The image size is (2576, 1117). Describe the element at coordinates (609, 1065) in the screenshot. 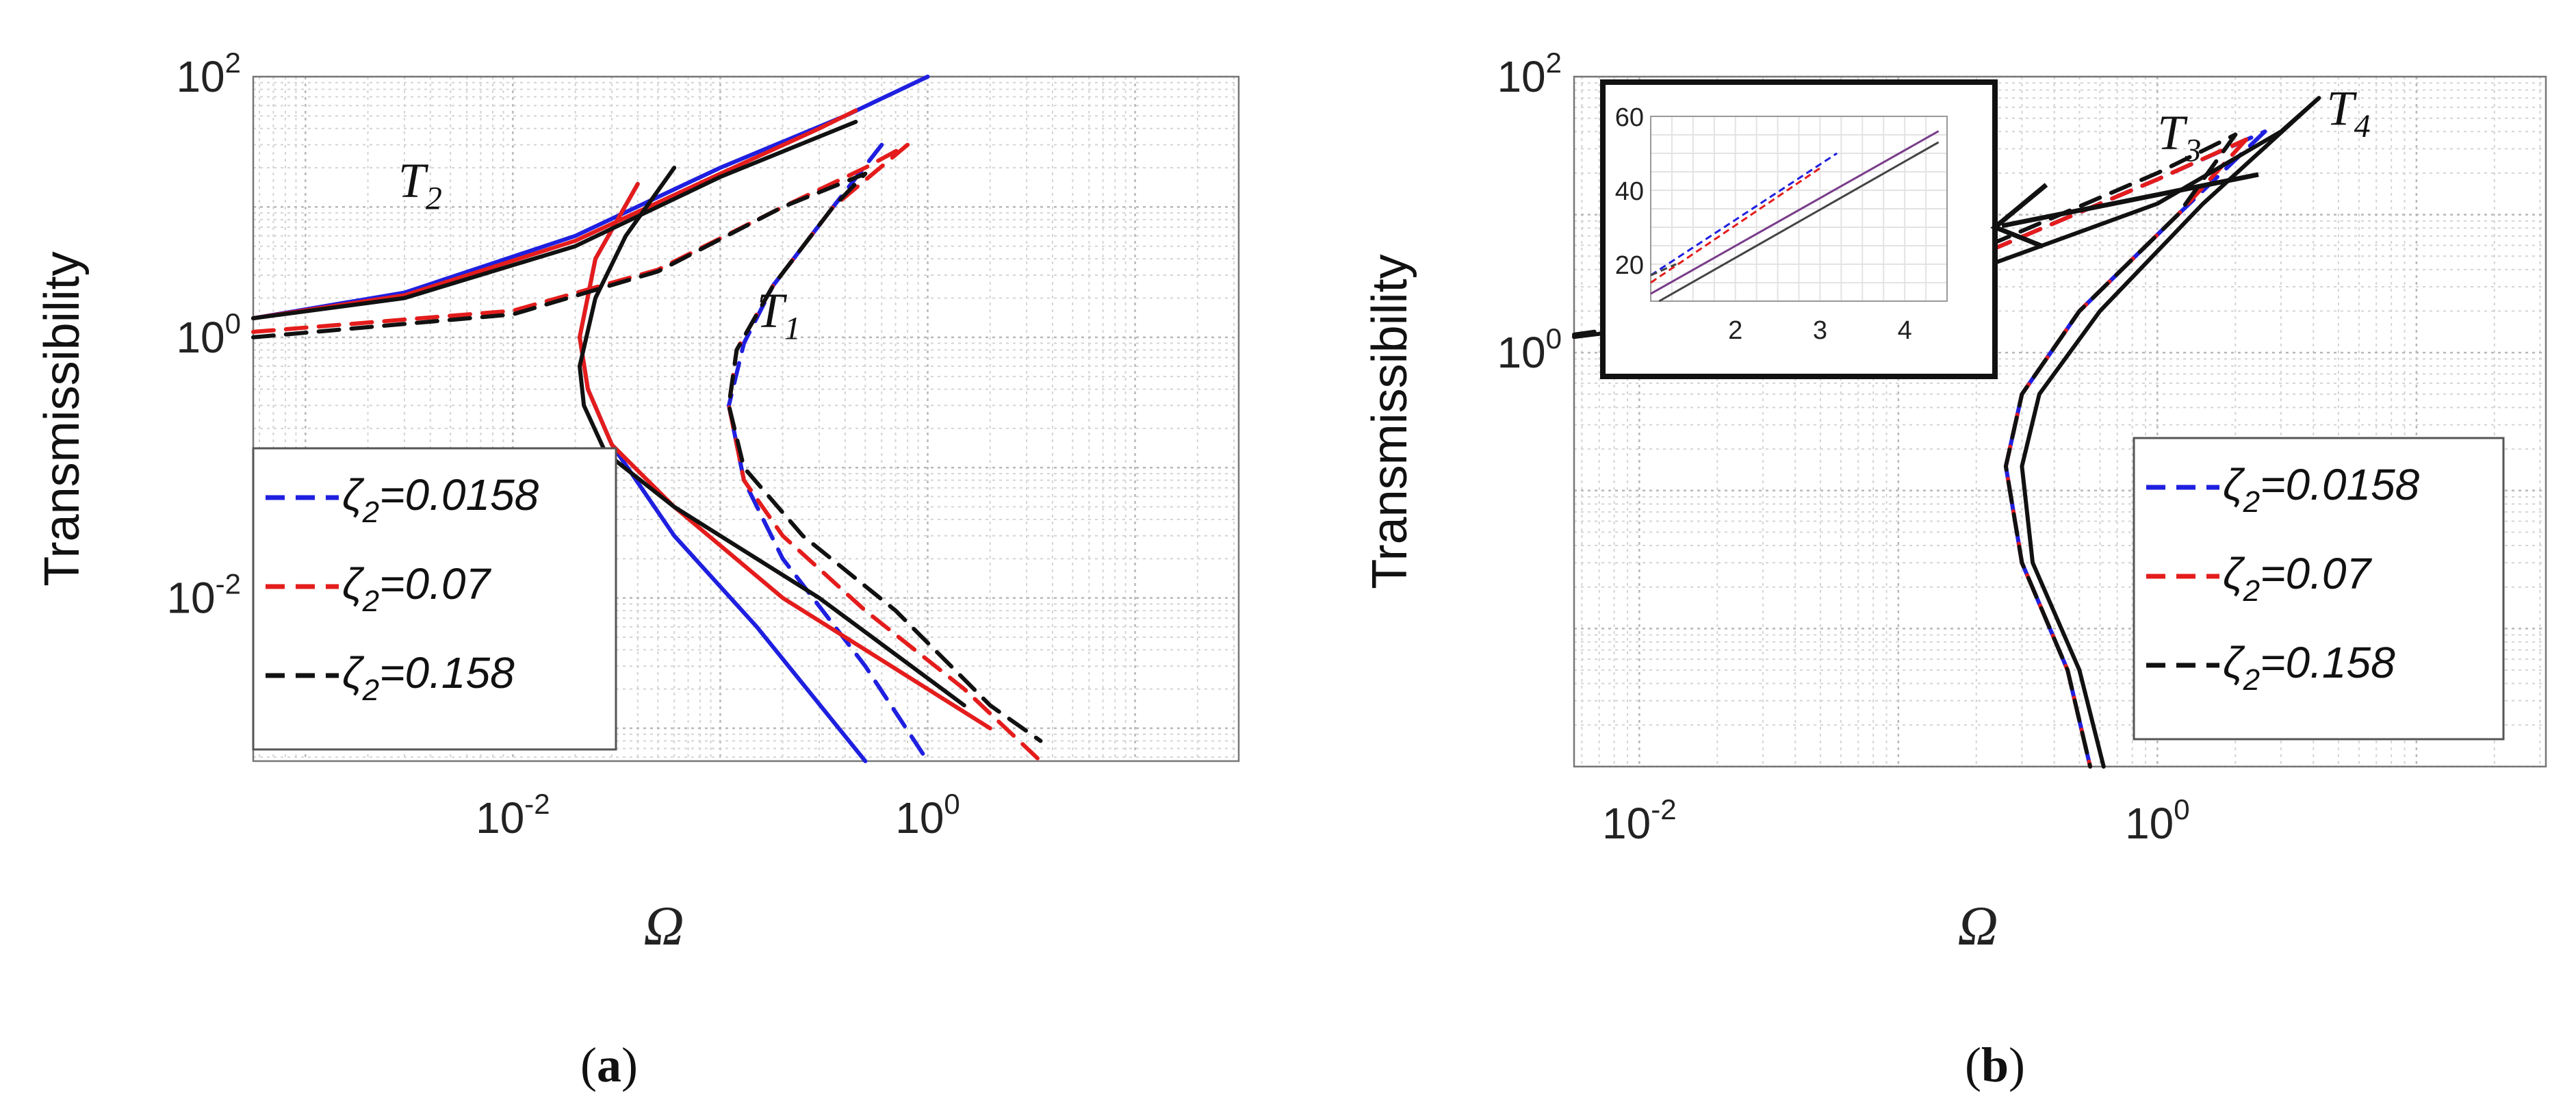

I see `panel-caption: (a)` at that location.